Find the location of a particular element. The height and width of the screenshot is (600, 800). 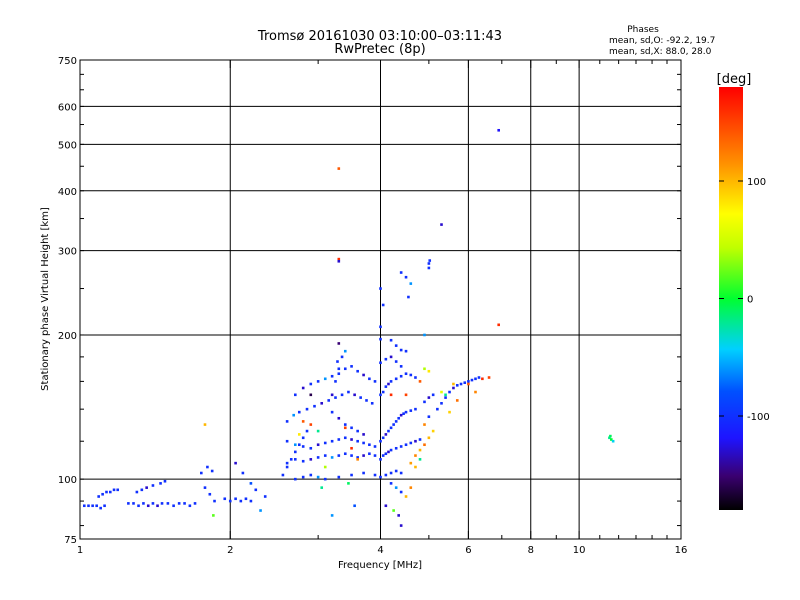

x-tick-label: 6 is located at coordinates (468, 550).